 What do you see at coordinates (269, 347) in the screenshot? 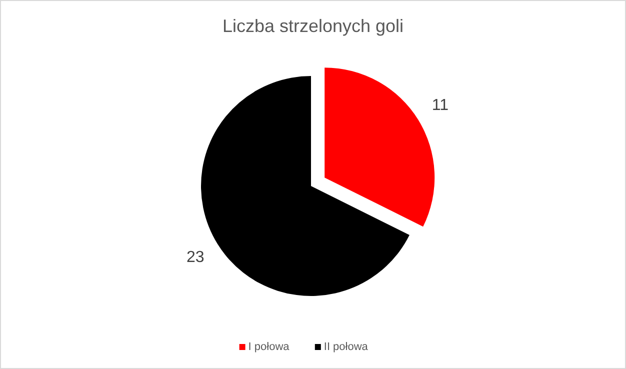
I see `legend-label: I połowa` at bounding box center [269, 347].